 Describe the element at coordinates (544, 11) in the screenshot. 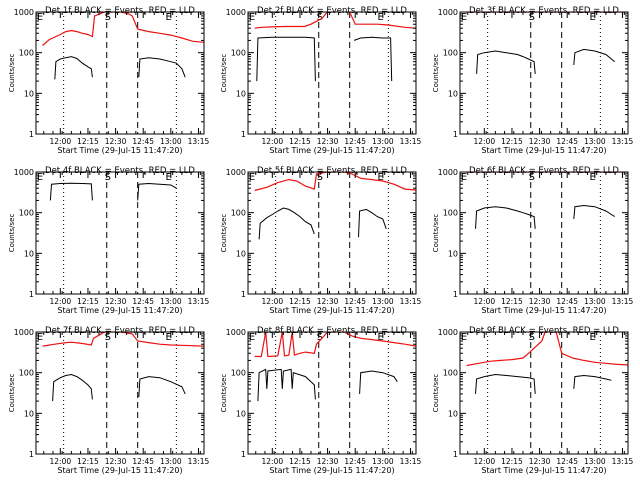

I see `chart-title: Det 3f BLACK = Events, RED = LLD` at that location.